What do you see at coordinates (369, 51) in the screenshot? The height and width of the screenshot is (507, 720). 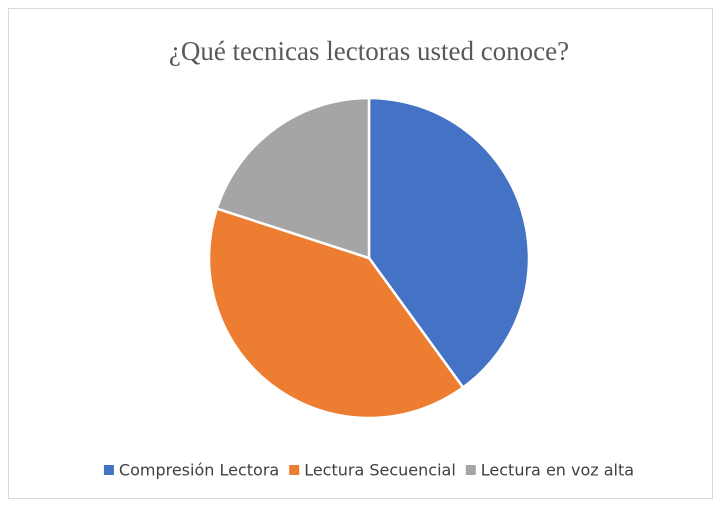 I see `chart-title: ¿Qué tecnicas lectoras usted conoce?` at bounding box center [369, 51].